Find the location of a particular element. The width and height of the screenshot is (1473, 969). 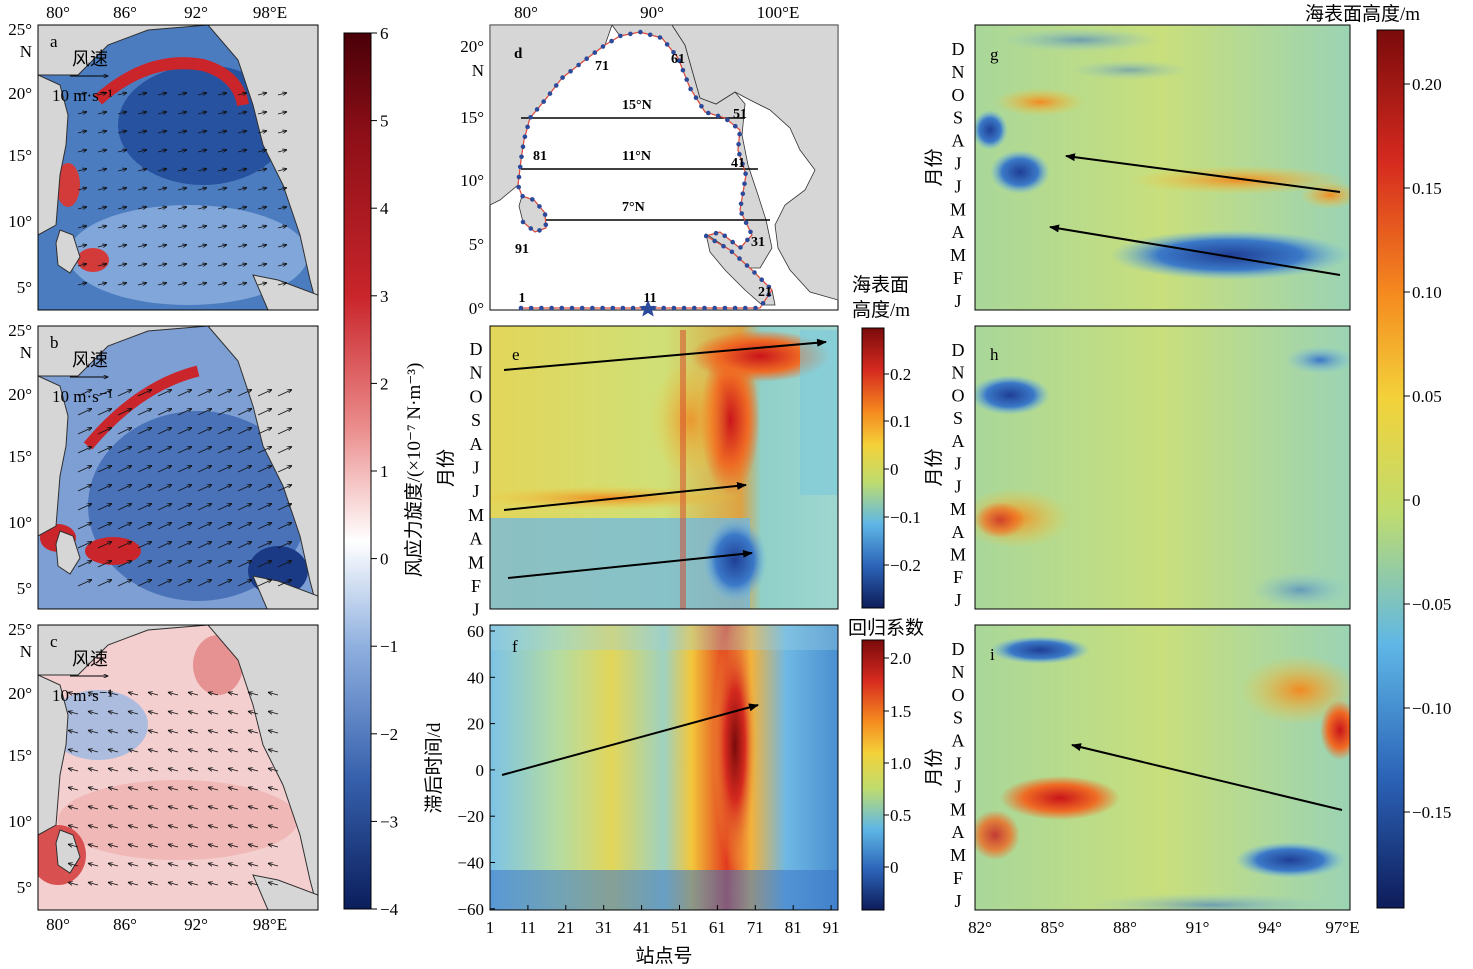

panel-e-month-label: D is located at coordinates (476, 349).